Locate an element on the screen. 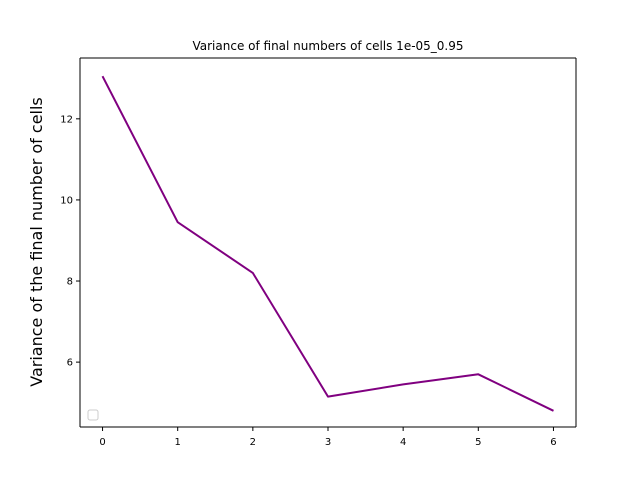  legend-box is located at coordinates (93, 415).